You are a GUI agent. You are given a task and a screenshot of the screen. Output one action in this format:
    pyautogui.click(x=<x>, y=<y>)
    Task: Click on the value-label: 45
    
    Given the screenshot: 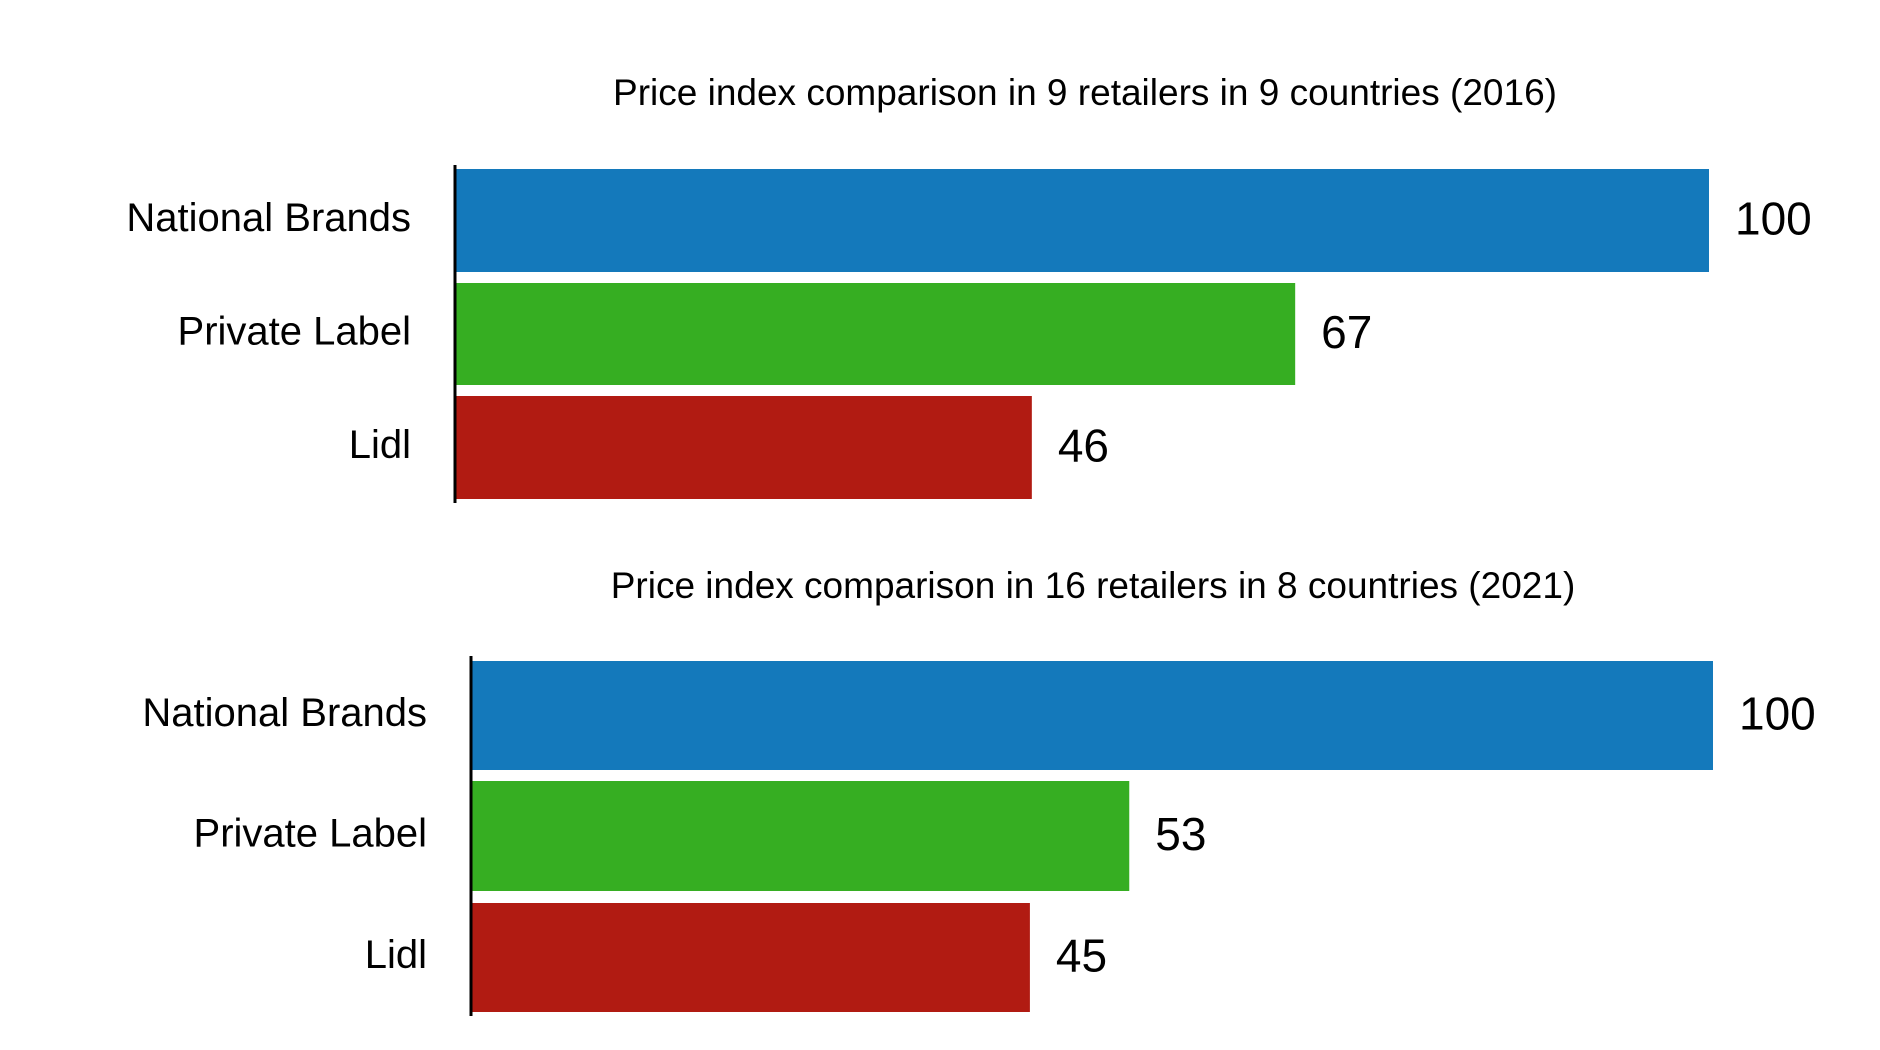 What is the action you would take?
    pyautogui.click(x=1081, y=956)
    